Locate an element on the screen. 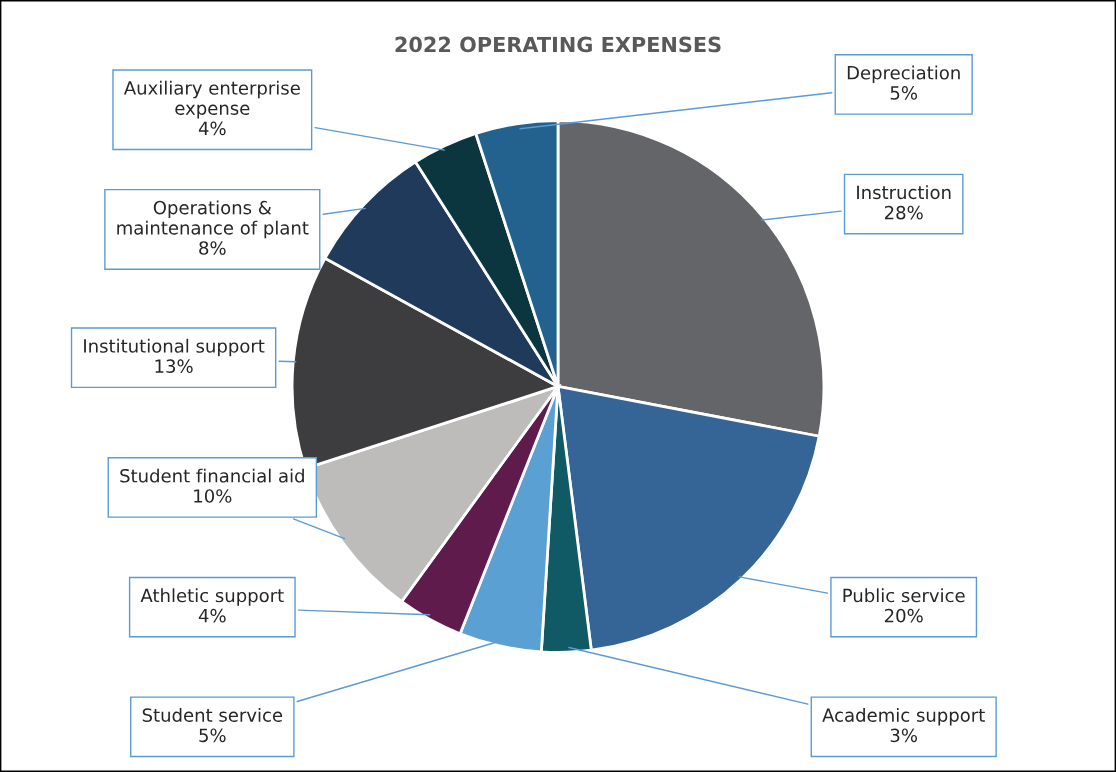  data-label: 10% is located at coordinates (213, 496).